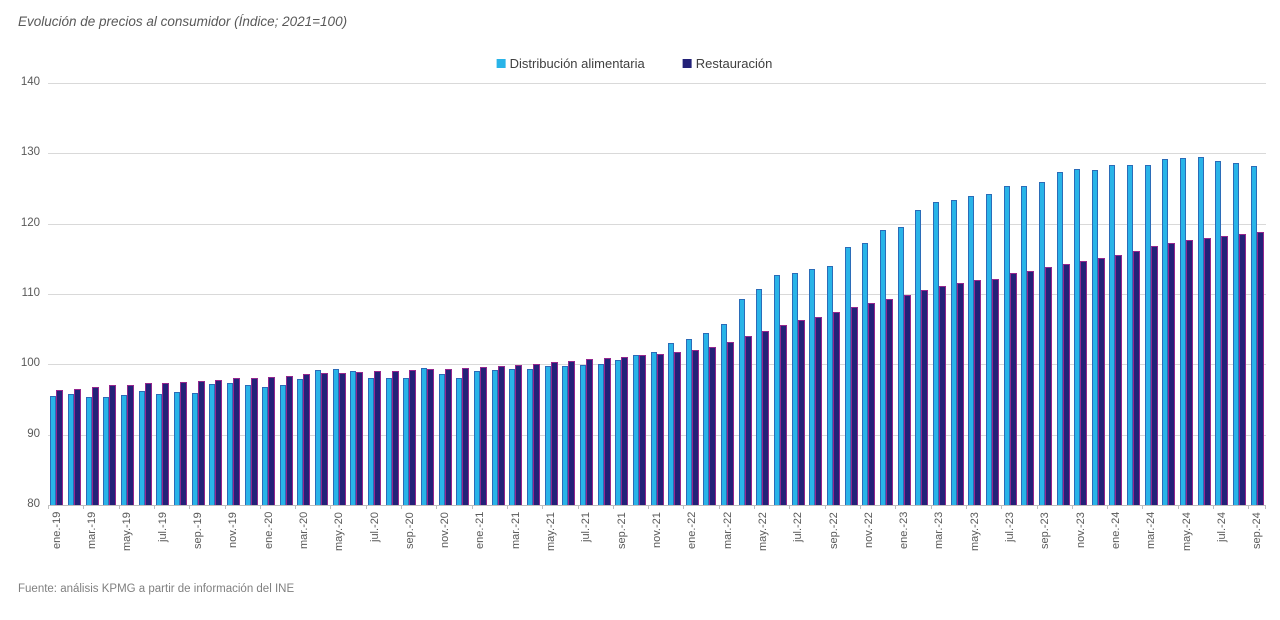  I want to click on y-axis-tick-label: 100, so click(30, 363).